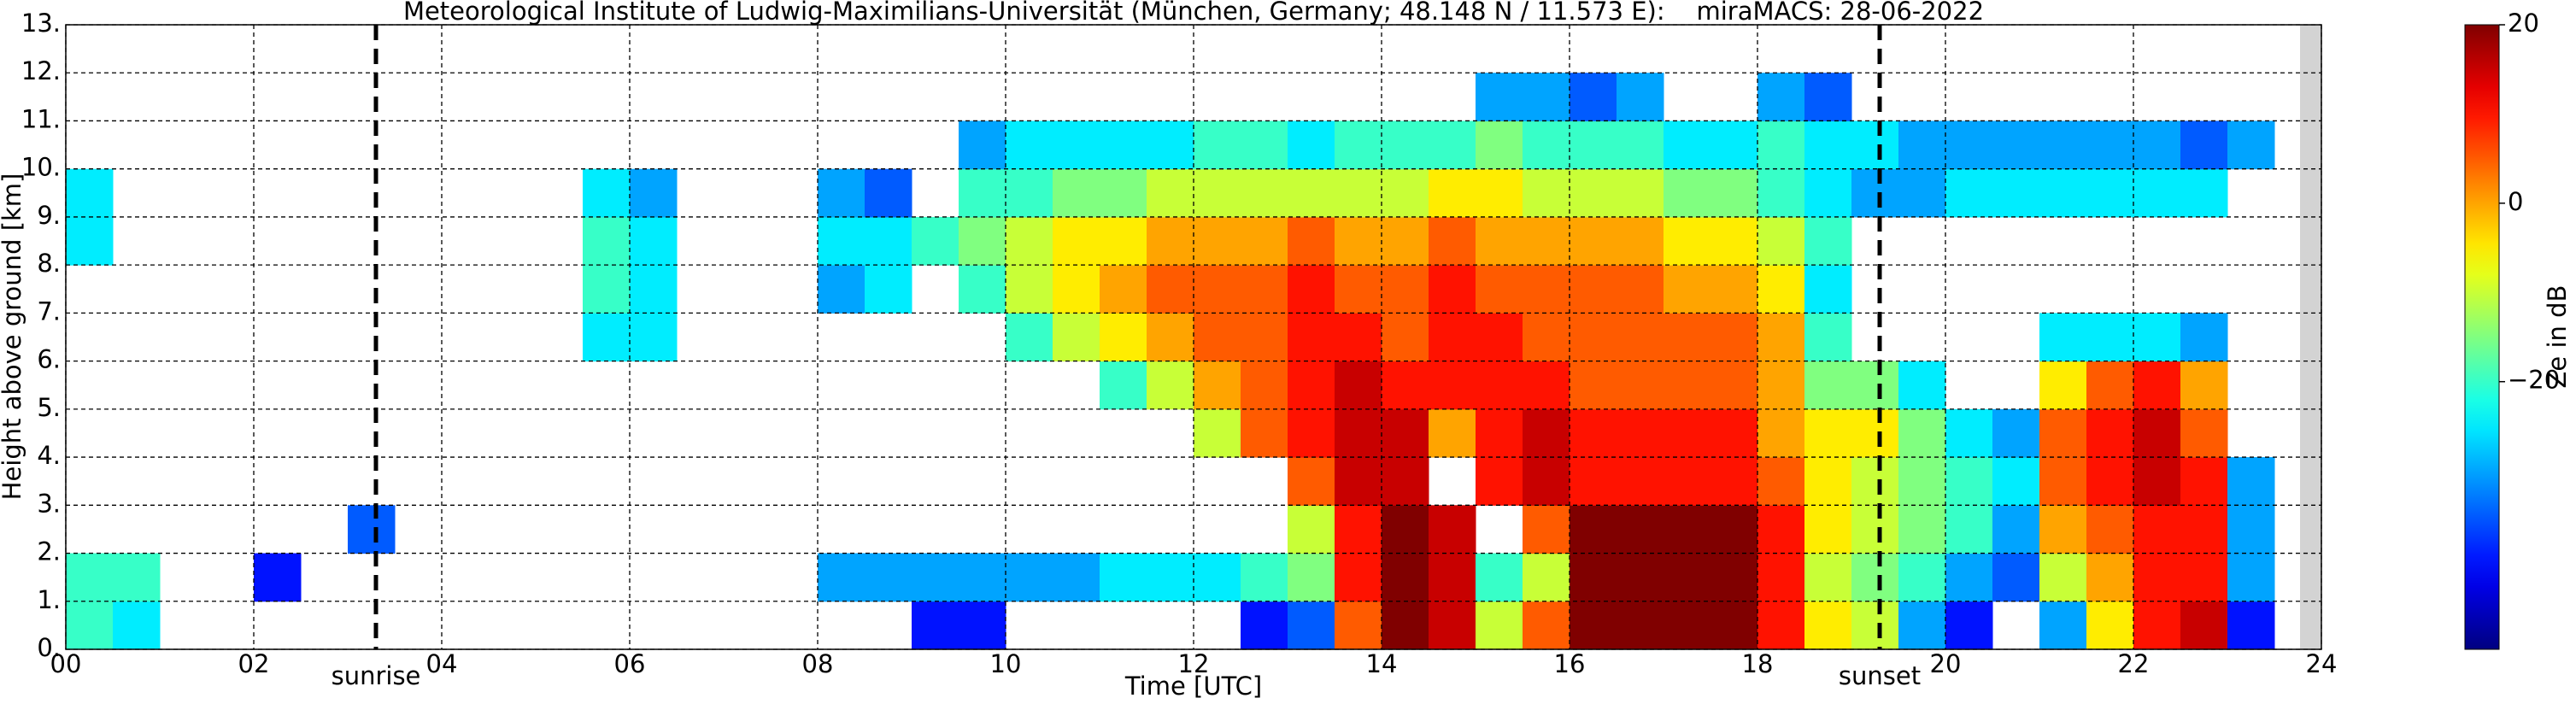 Image resolution: width=2576 pixels, height=704 pixels. I want to click on x-tick-label: 08, so click(818, 663).